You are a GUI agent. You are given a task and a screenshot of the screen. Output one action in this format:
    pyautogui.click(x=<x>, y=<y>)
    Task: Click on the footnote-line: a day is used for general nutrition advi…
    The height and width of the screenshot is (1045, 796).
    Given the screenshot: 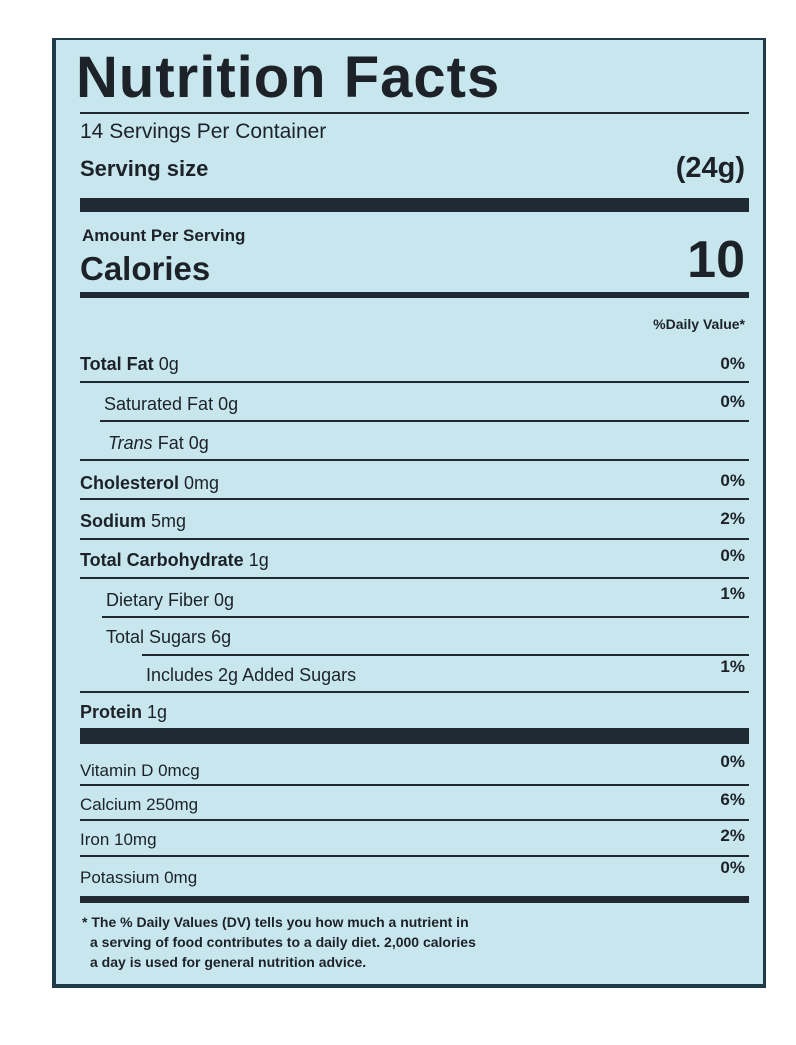 What is the action you would take?
    pyautogui.click(x=228, y=962)
    